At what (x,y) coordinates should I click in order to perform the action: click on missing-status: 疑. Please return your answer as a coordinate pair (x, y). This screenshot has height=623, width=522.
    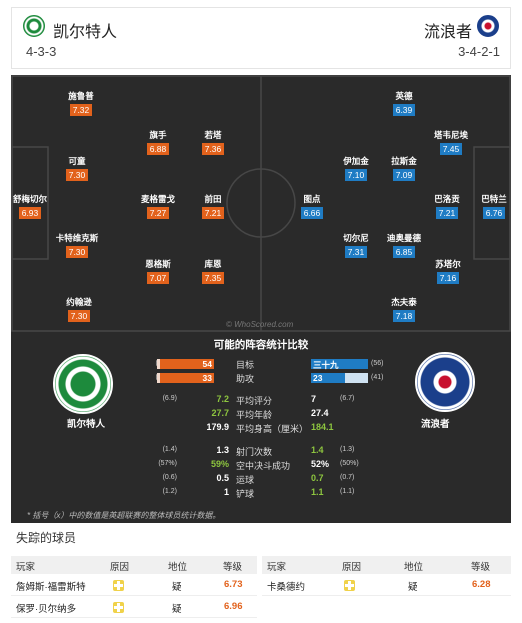
    Looking at the image, I should click on (413, 587).